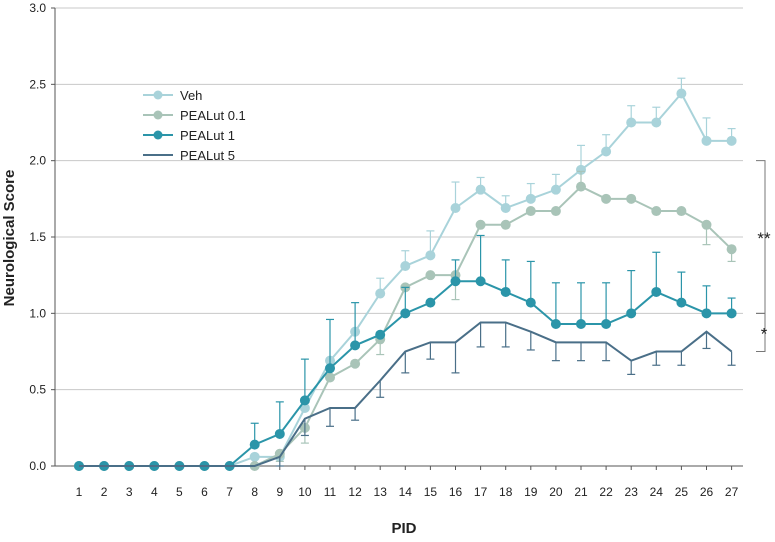  Describe the element at coordinates (381, 492) in the screenshot. I see `x-tick-label: 13` at that location.